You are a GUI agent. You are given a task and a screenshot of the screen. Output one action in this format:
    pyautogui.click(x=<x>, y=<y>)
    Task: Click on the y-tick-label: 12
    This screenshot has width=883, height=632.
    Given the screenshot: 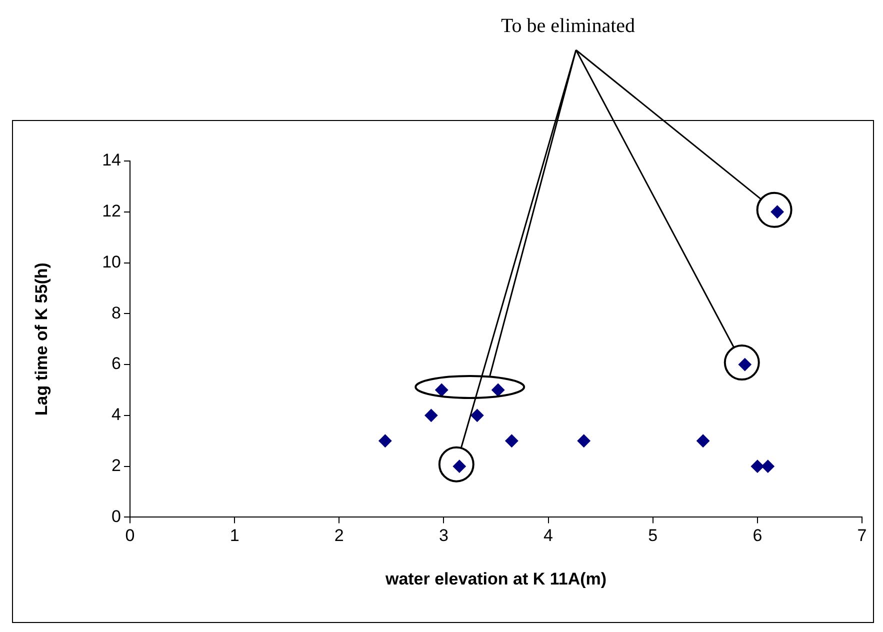 What is the action you would take?
    pyautogui.click(x=111, y=211)
    